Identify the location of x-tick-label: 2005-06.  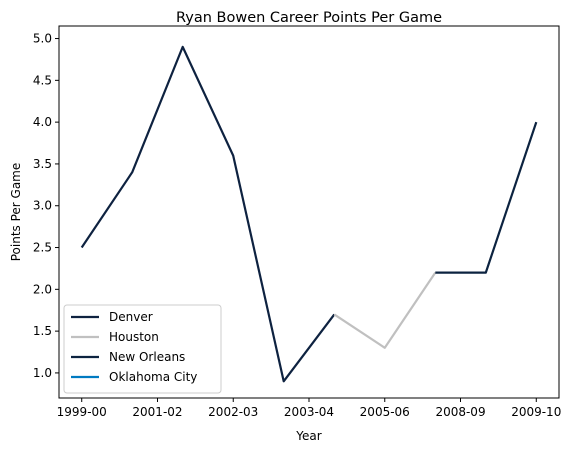
(385, 412).